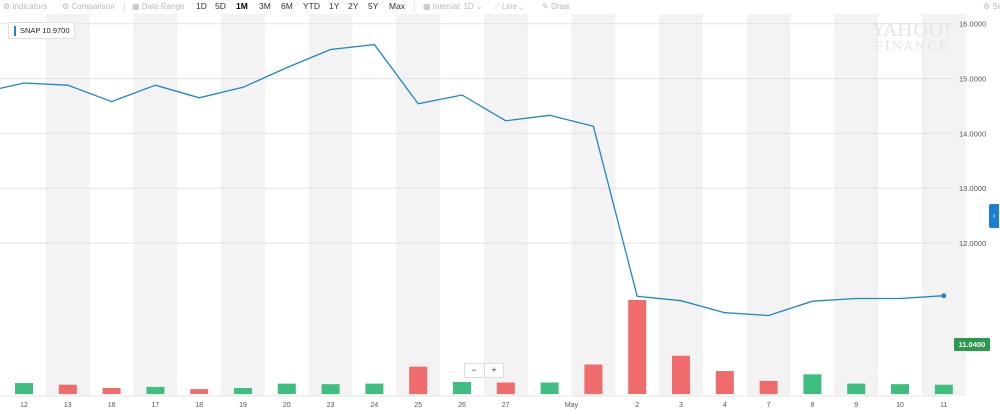 The width and height of the screenshot is (1000, 411). Describe the element at coordinates (334, 6) in the screenshot. I see `range-1y: 1Y` at that location.